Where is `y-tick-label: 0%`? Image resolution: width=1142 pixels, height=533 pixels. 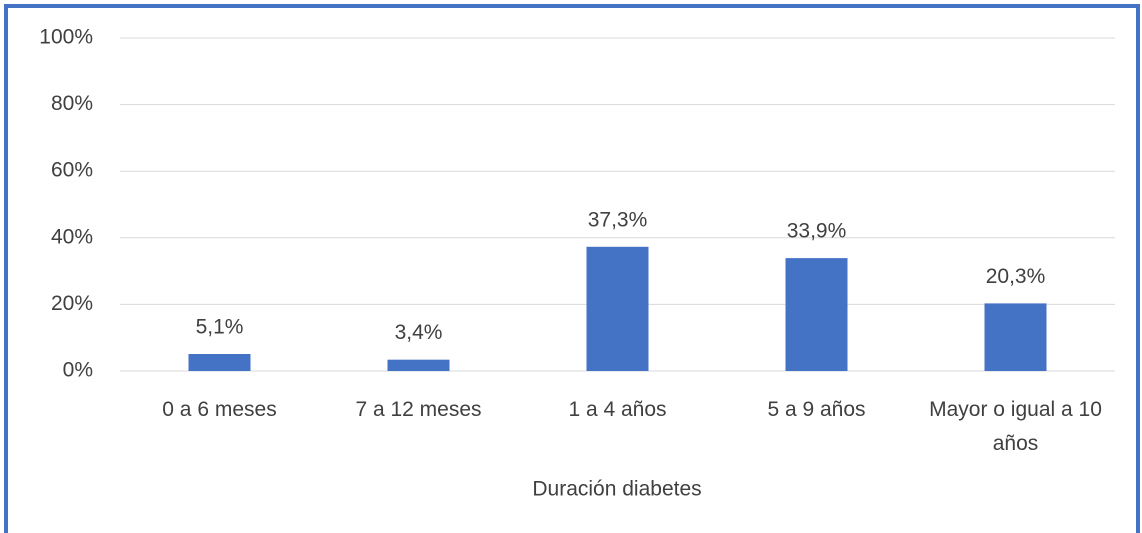
y-tick-label: 0% is located at coordinates (78, 370).